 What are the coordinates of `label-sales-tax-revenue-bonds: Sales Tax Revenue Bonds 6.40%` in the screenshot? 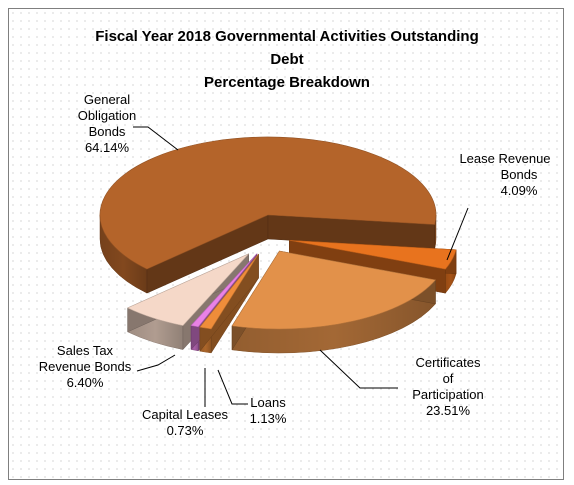 It's located at (85, 367).